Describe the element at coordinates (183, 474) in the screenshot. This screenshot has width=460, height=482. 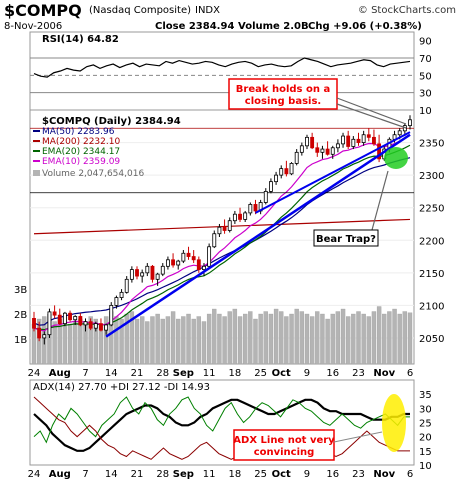
I see `adx-x-label-6: Sep` at that location.